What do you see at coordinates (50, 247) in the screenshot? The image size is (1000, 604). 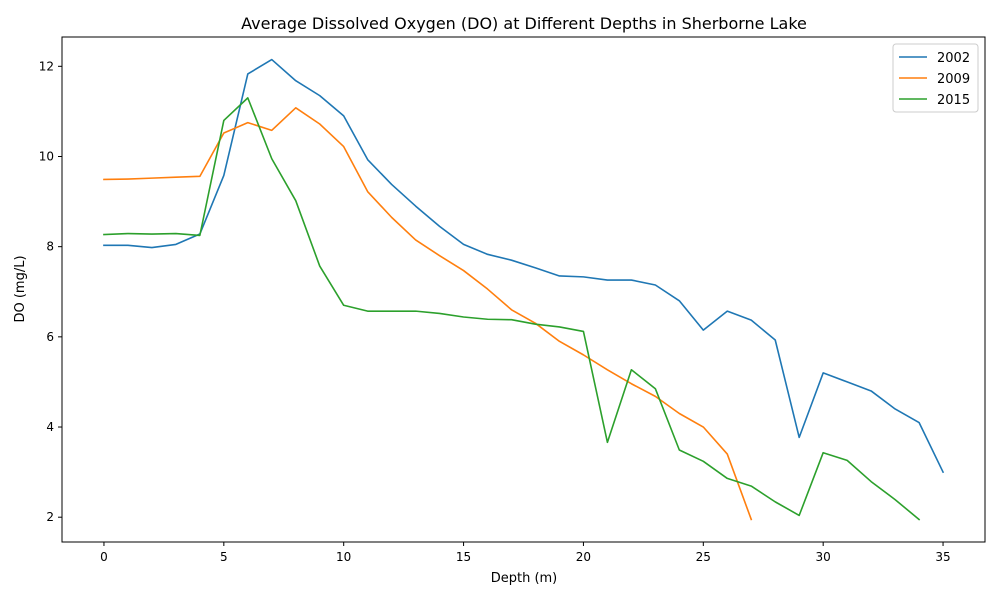 I see `y-tick-label: 8` at bounding box center [50, 247].